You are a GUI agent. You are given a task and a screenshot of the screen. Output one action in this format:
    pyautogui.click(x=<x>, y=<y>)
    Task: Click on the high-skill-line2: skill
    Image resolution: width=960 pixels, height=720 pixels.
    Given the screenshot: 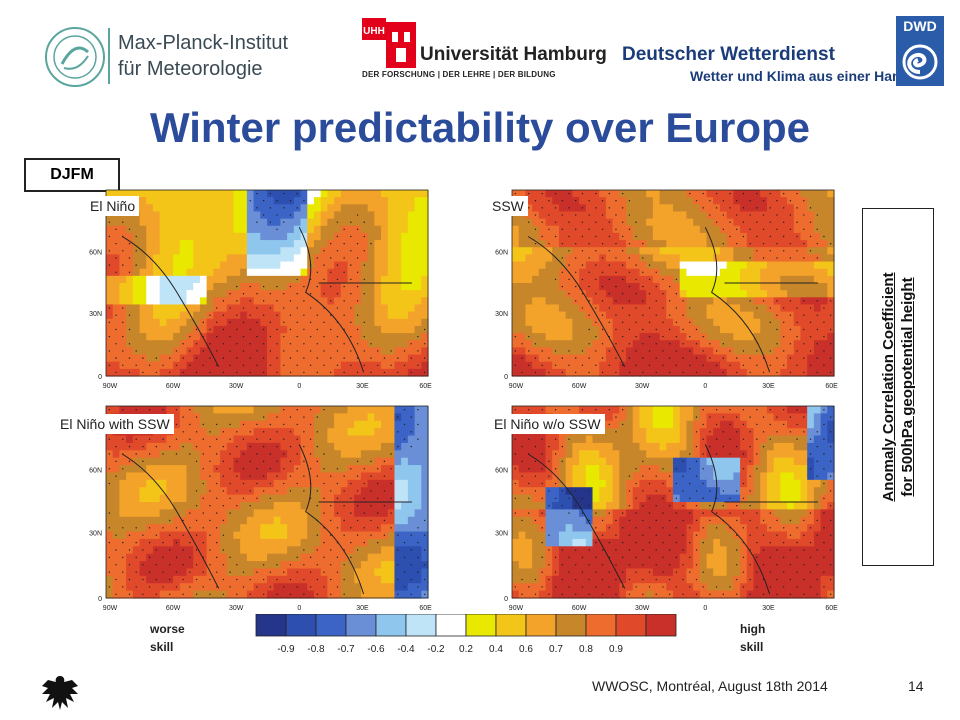 What is the action you would take?
    pyautogui.click(x=752, y=647)
    